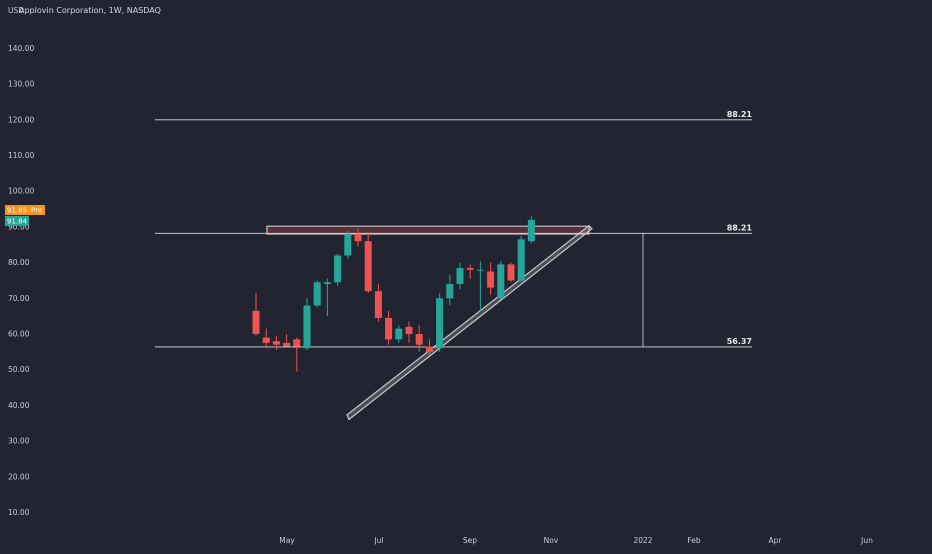 The image size is (932, 554). I want to click on y-tick-label: 120.00, so click(21, 119).